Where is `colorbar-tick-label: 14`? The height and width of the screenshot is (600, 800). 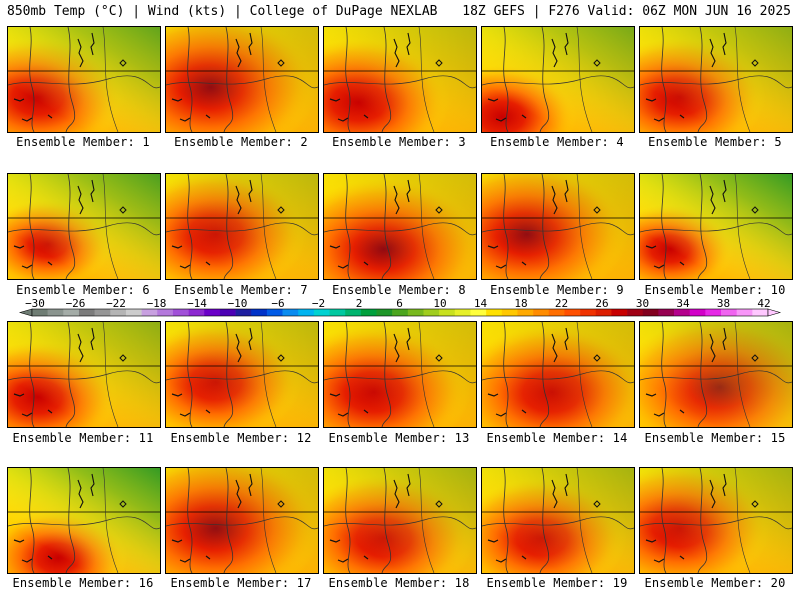 colorbar-tick-label: 14 is located at coordinates (480, 303).